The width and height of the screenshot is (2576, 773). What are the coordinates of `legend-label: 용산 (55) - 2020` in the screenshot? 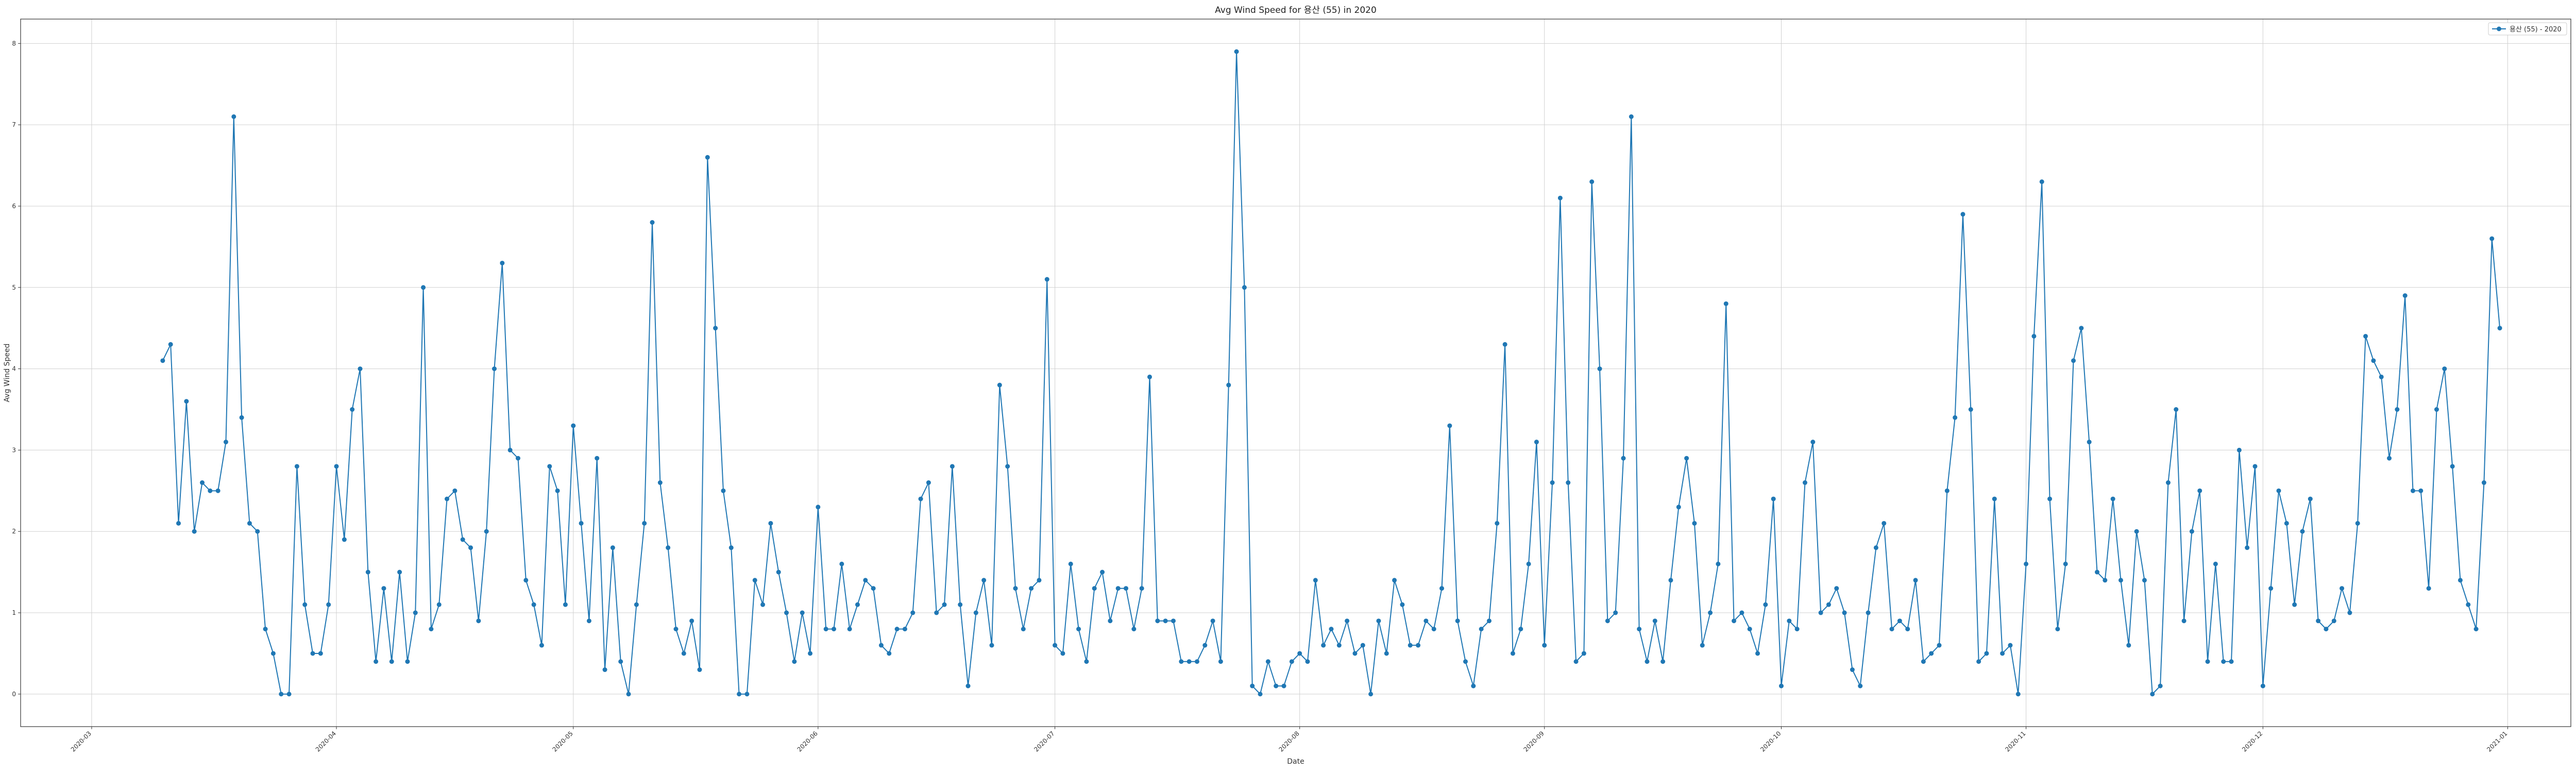 It's located at (2536, 29).